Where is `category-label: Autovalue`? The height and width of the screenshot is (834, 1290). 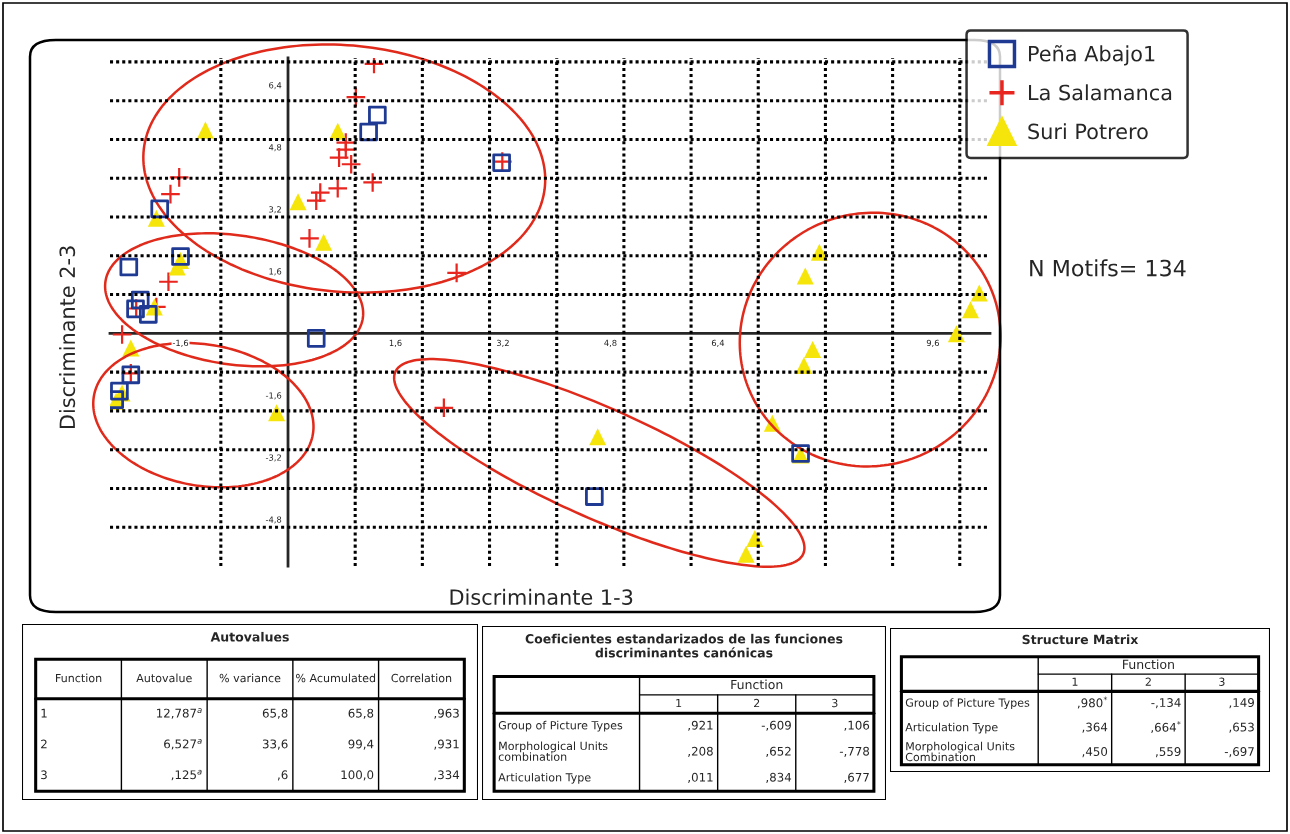 category-label: Autovalue is located at coordinates (164, 678).